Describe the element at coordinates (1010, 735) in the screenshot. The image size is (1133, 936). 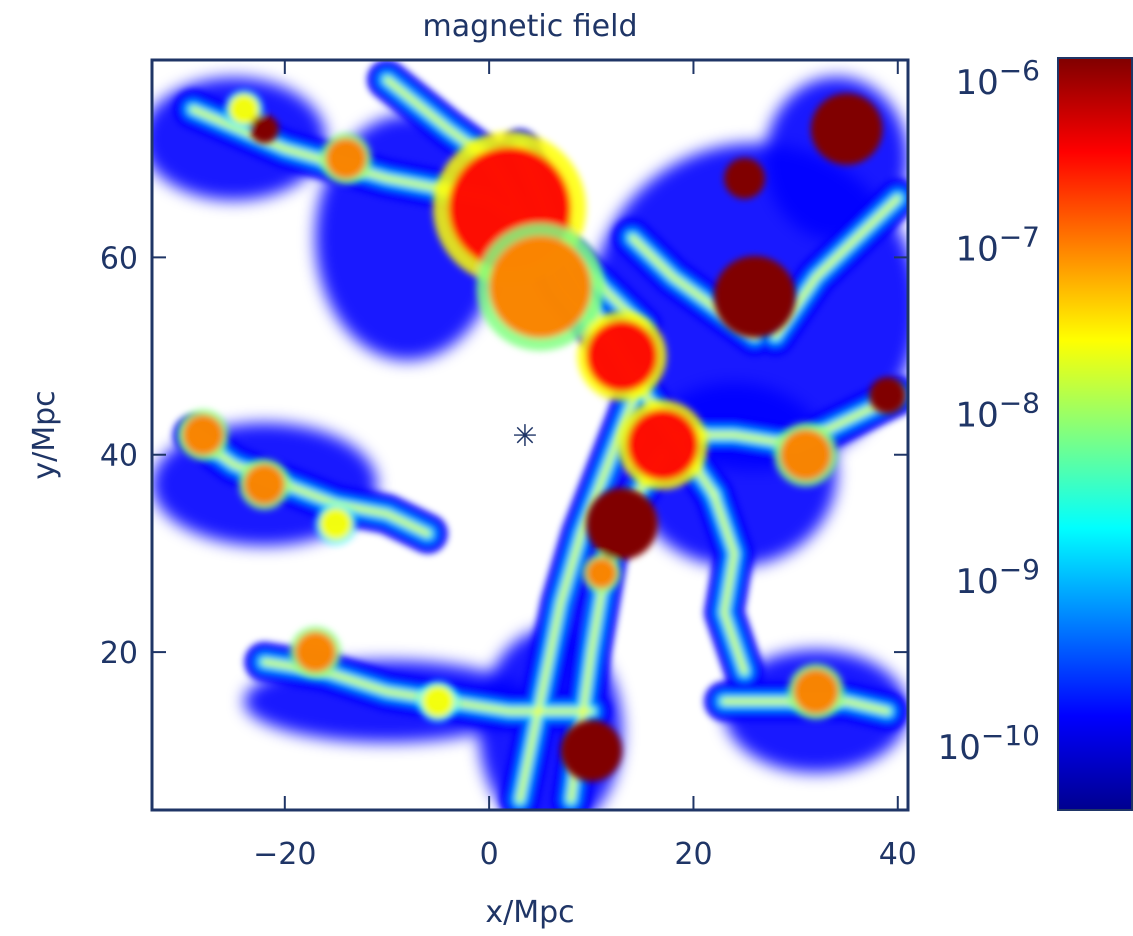
I see `colorbar-tick-exponent: −10` at that location.